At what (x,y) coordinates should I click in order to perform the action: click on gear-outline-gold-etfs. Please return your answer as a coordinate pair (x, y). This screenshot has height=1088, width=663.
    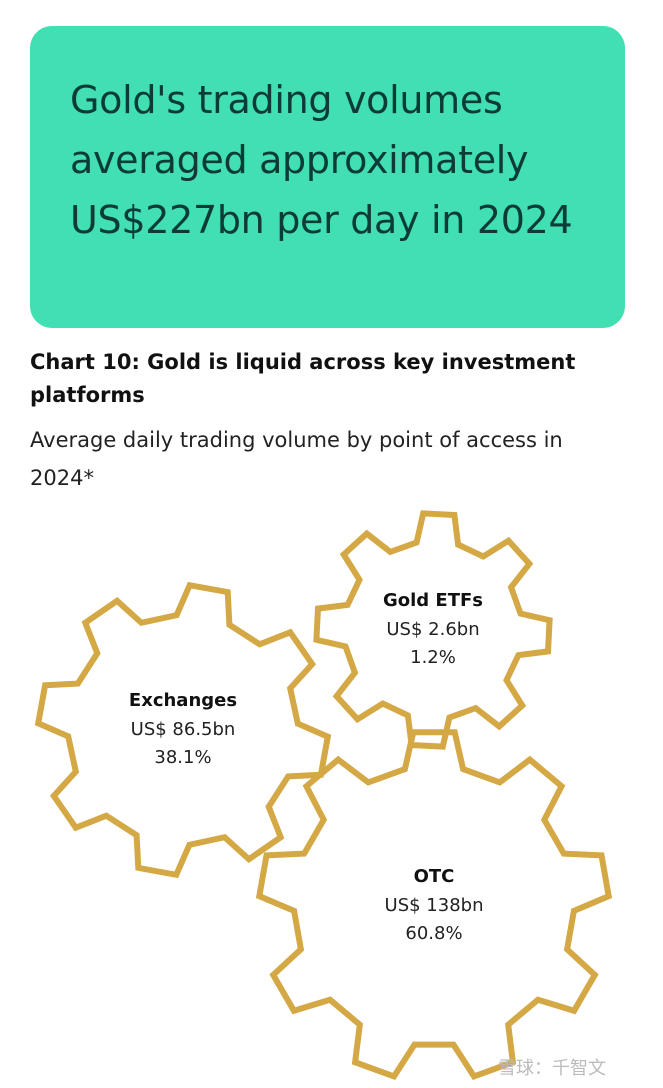
    Looking at the image, I should click on (433, 630).